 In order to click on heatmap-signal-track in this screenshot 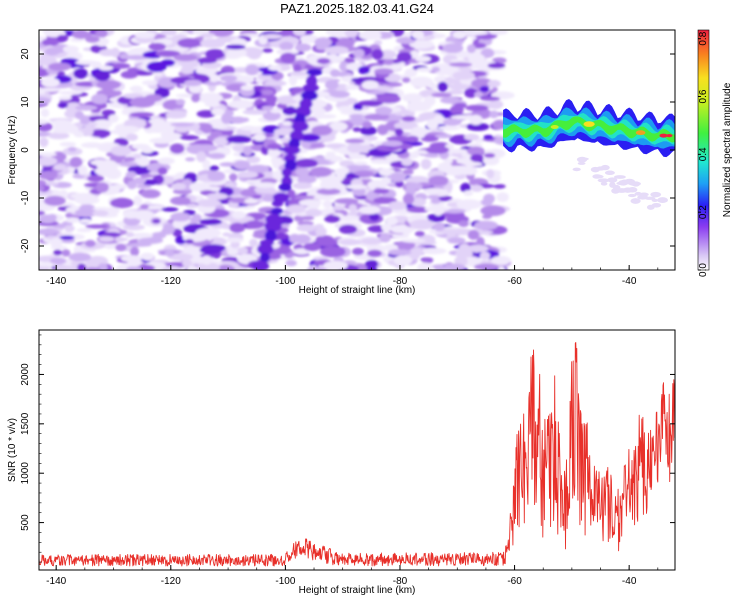, I will do `click(589, 154)`.